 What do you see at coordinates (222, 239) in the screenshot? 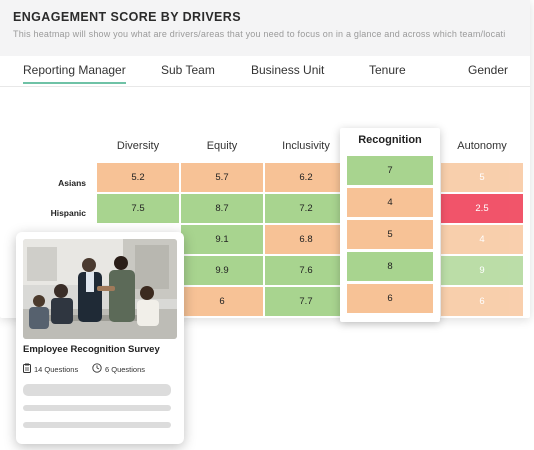
I see `heatmap-cell: 9.1` at bounding box center [222, 239].